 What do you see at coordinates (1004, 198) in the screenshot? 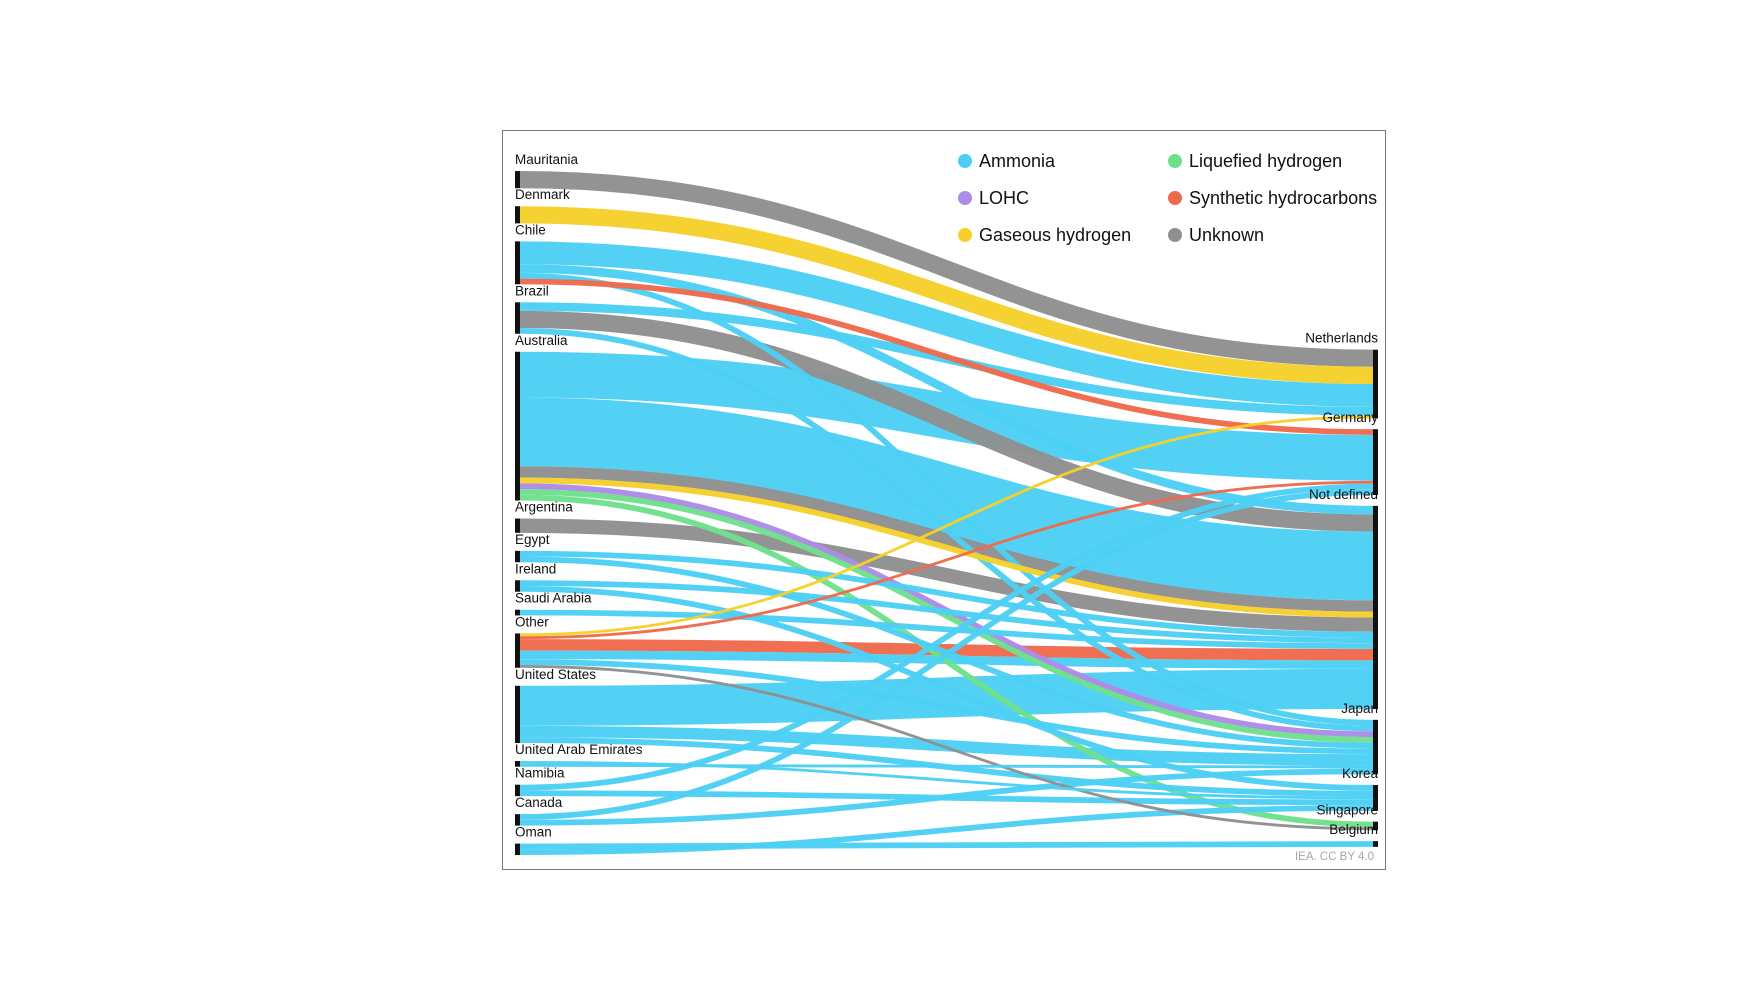
I see `legend-label-lohc: LOHC` at bounding box center [1004, 198].